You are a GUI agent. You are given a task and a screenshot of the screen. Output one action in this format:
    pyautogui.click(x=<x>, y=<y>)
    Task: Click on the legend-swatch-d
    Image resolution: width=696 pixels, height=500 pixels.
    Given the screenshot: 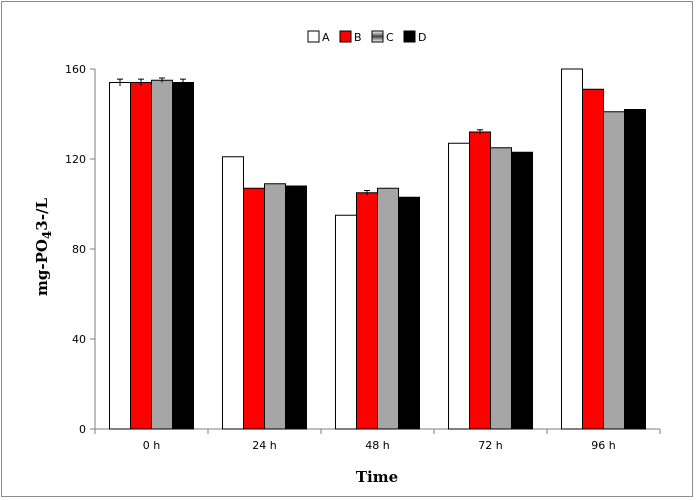 What is the action you would take?
    pyautogui.click(x=409, y=36)
    